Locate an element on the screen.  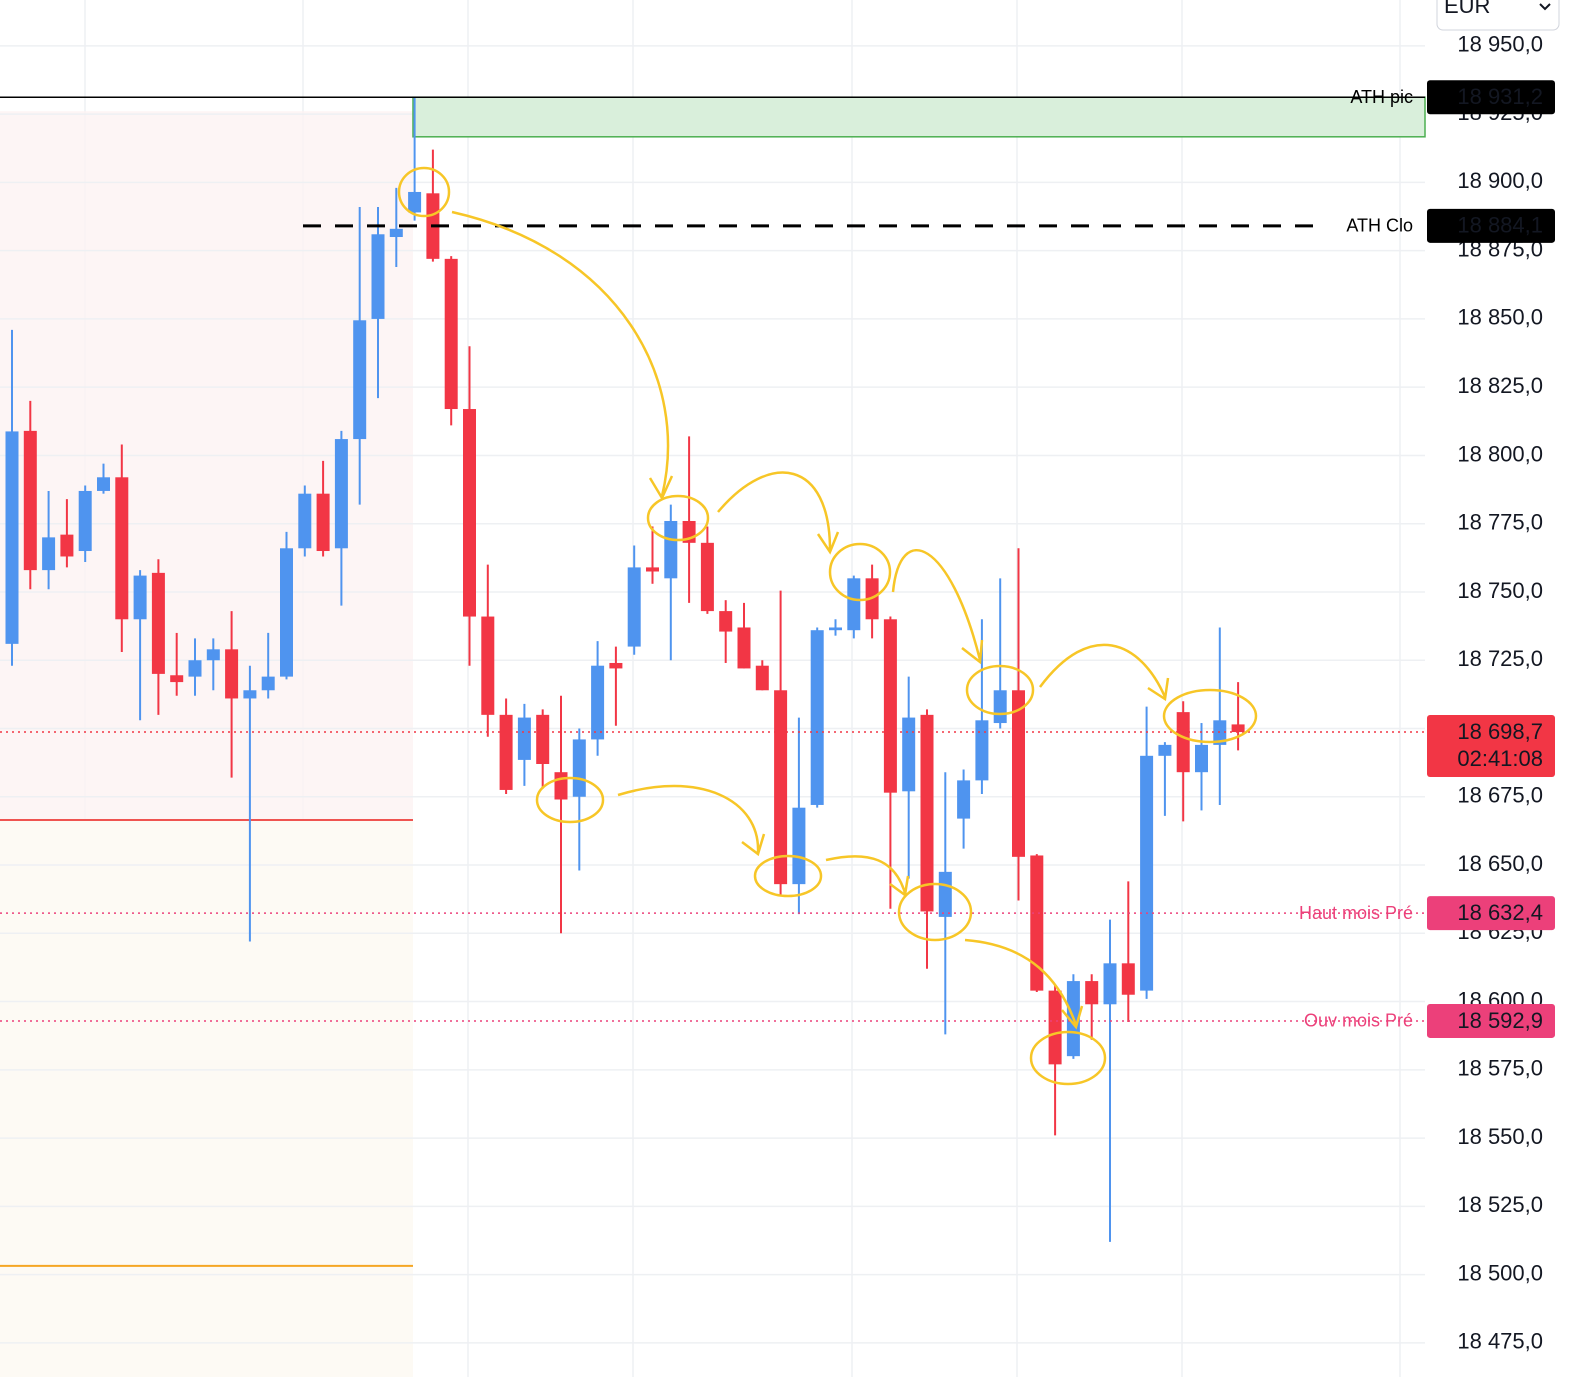
level-name: ATH Clo is located at coordinates (1379, 226).